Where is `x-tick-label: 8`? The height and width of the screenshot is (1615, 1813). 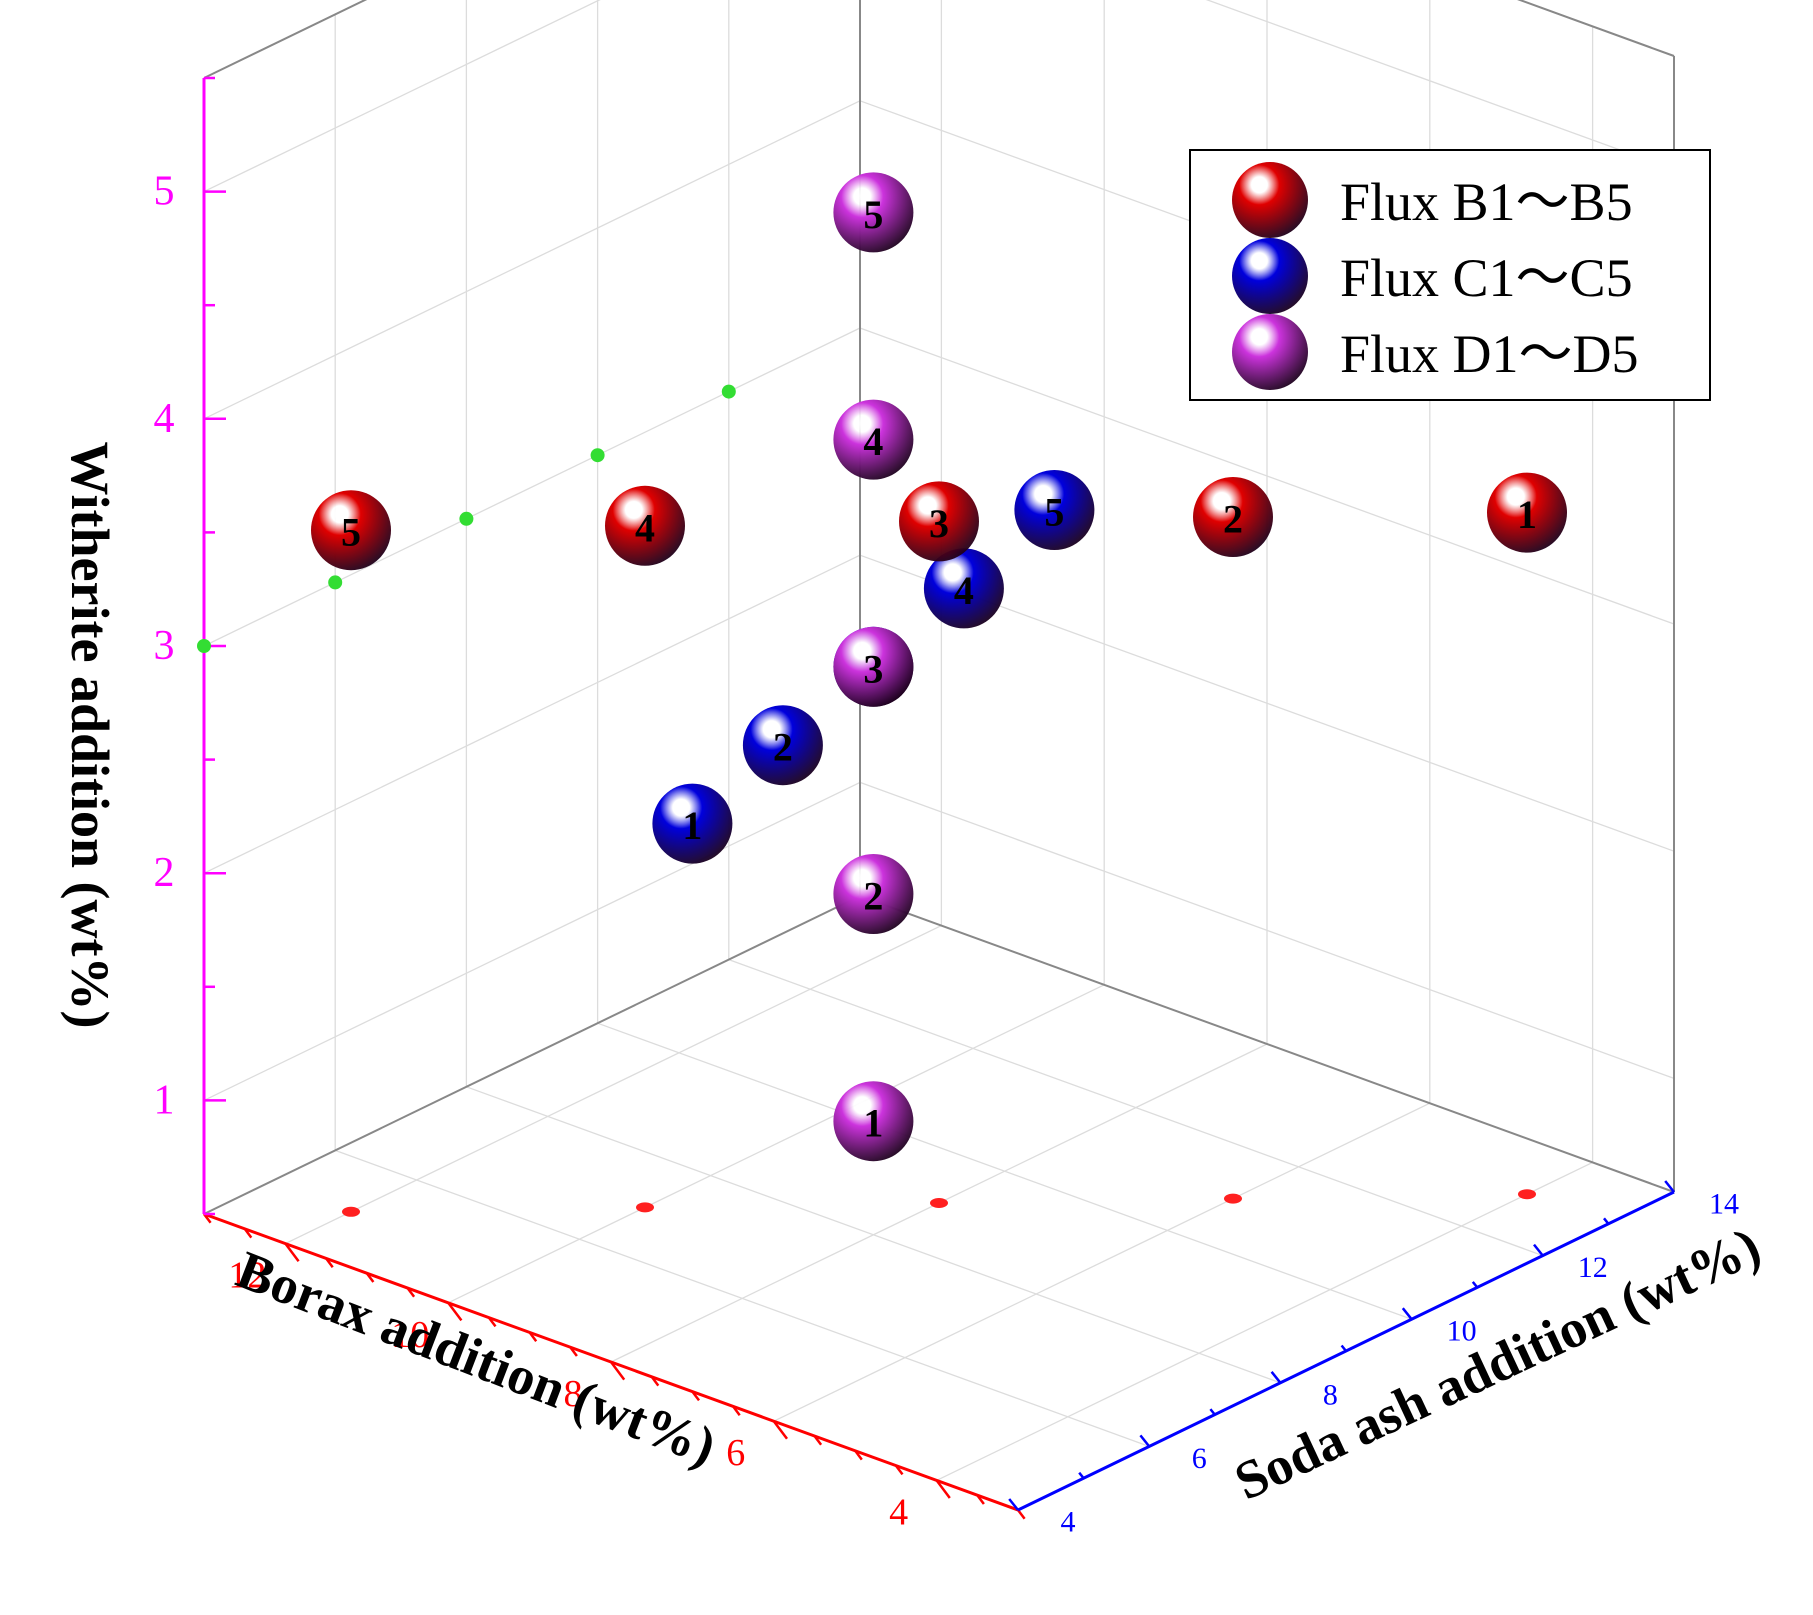 x-tick-label: 8 is located at coordinates (573, 1394).